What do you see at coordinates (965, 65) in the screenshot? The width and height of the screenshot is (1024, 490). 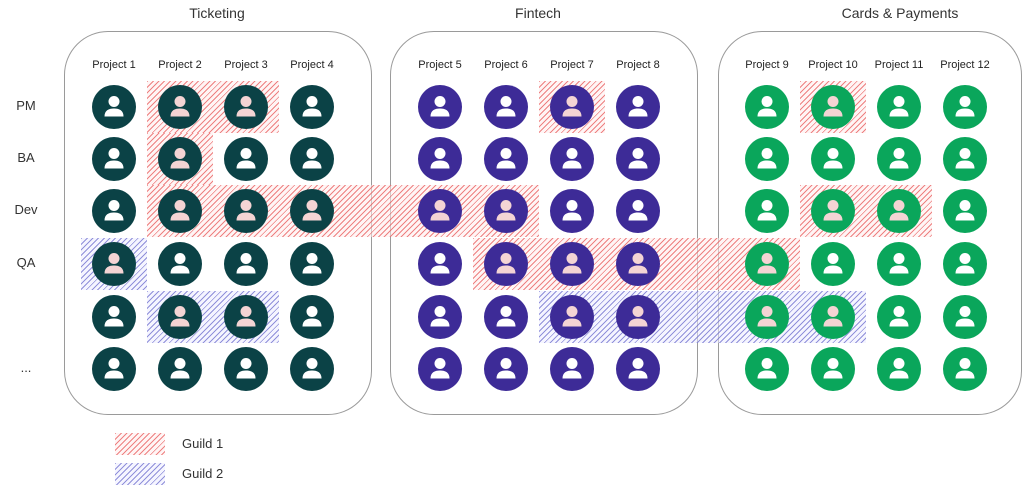 I see `project-label: Project 12` at bounding box center [965, 65].